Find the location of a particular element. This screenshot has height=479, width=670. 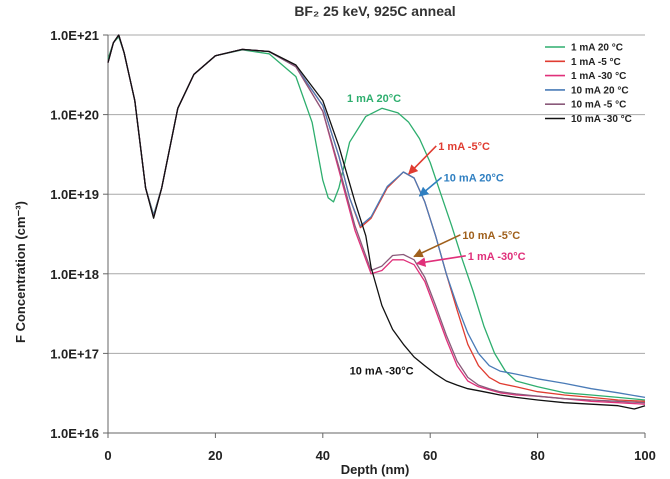

x-axis-title: Depth (nm) is located at coordinates (375, 469).